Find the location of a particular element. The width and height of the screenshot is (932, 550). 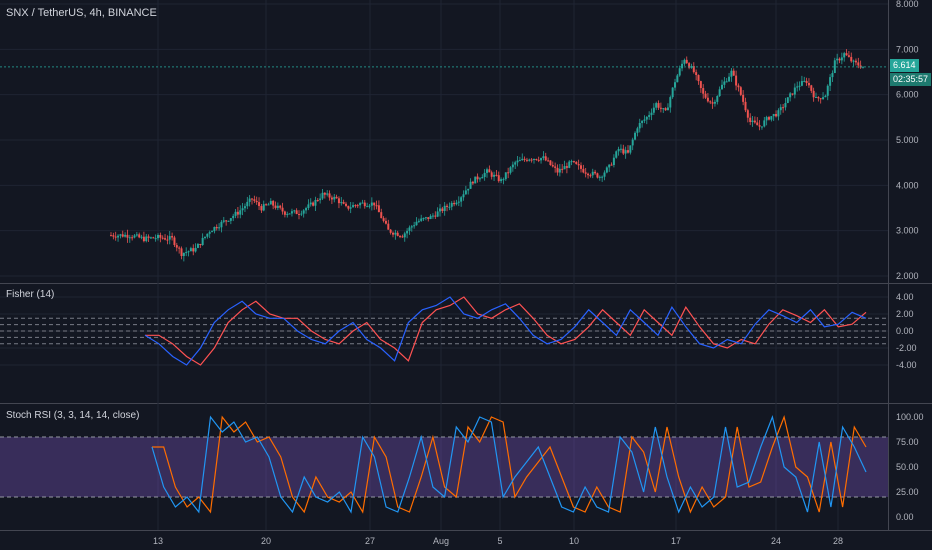

fisher-axis-label: 4.00 is located at coordinates (905, 297).